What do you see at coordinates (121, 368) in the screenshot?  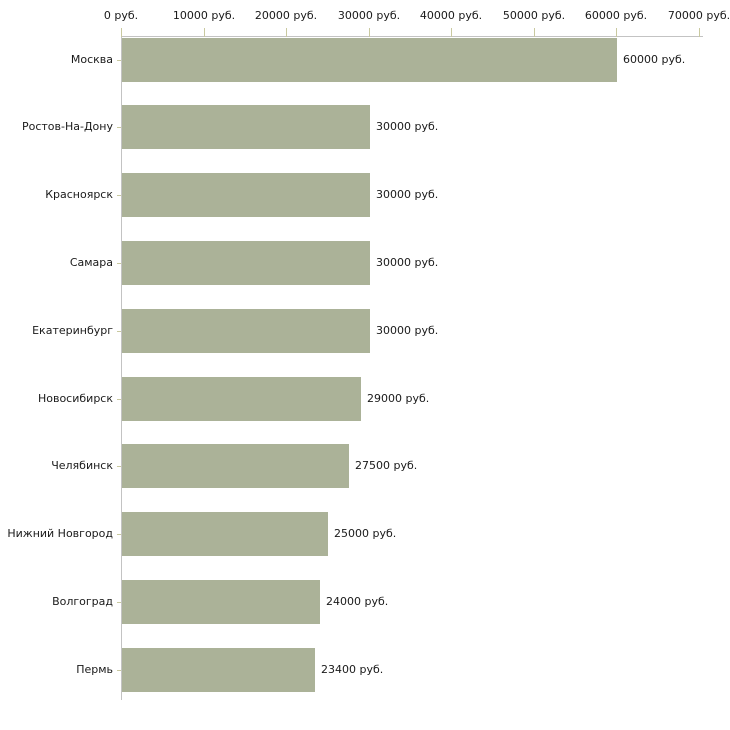 I see `y-axis-line-left` at bounding box center [121, 368].